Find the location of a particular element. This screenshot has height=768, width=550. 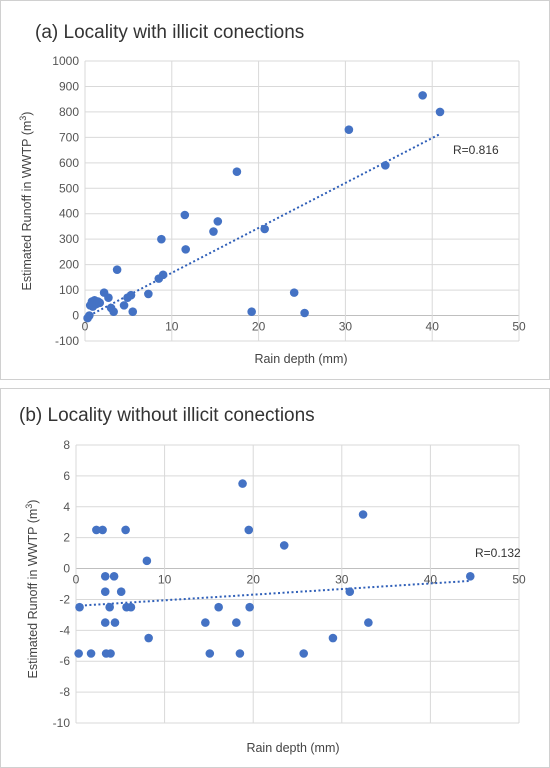

y-tick-label: 400 is located at coordinates (69, 214).